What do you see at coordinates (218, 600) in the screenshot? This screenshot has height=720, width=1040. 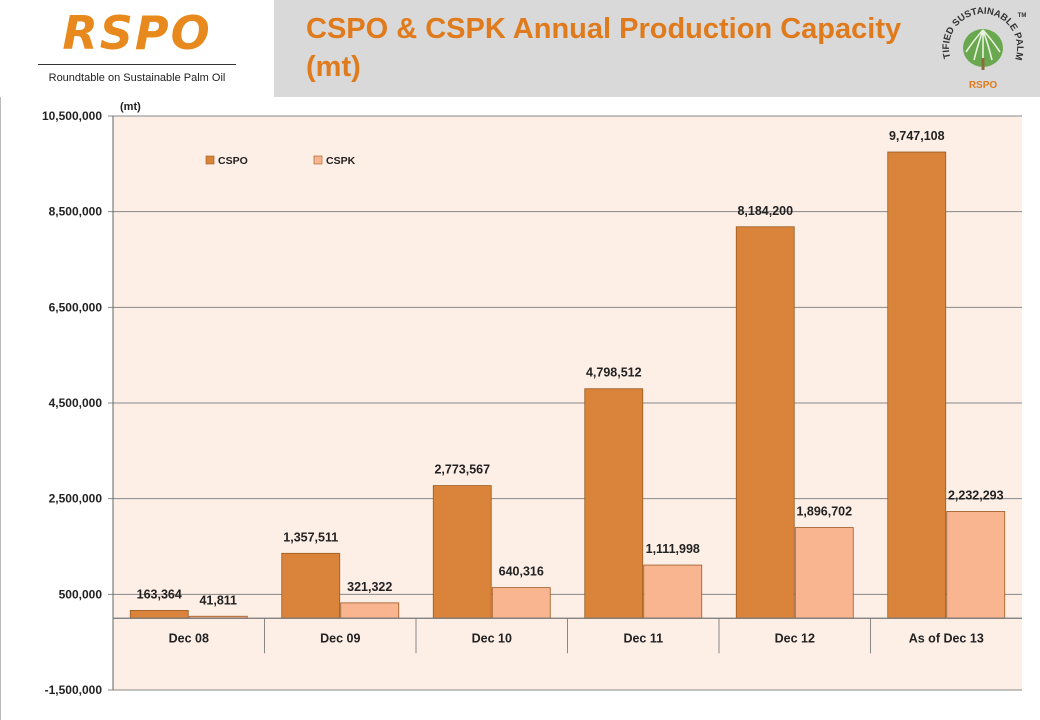 I see `data-label-cspk: 41,811` at bounding box center [218, 600].